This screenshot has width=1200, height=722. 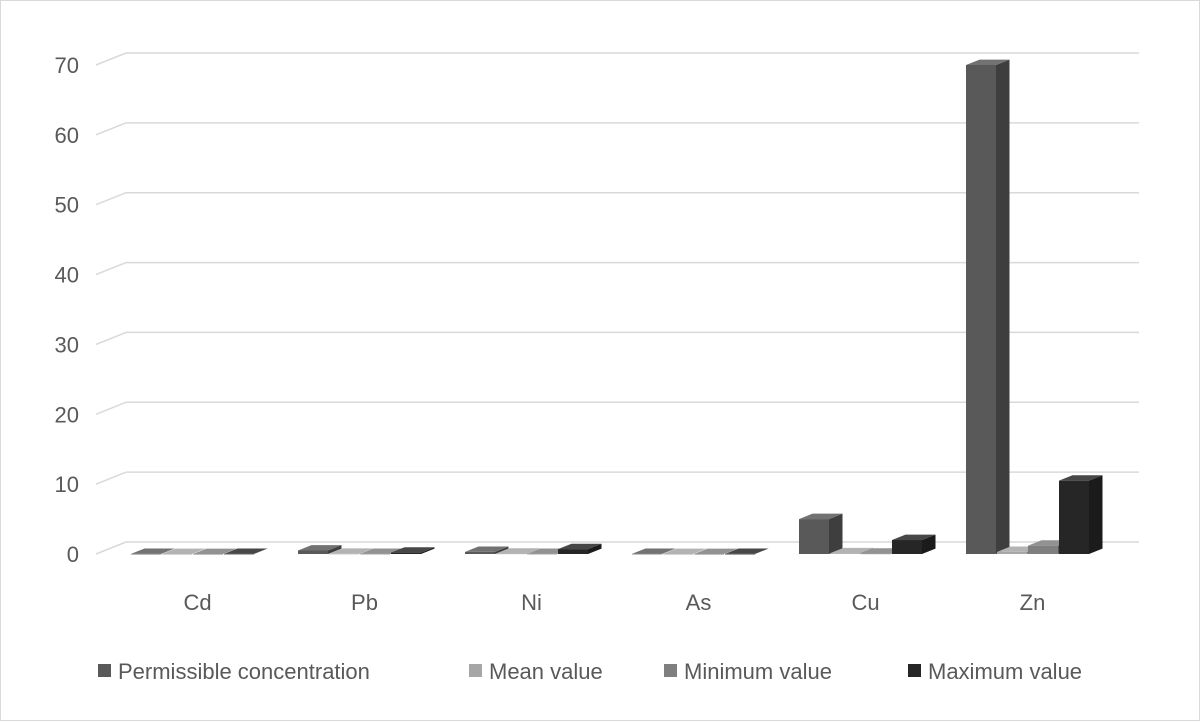 What do you see at coordinates (865, 602) in the screenshot?
I see `x-category-label: Cu` at bounding box center [865, 602].